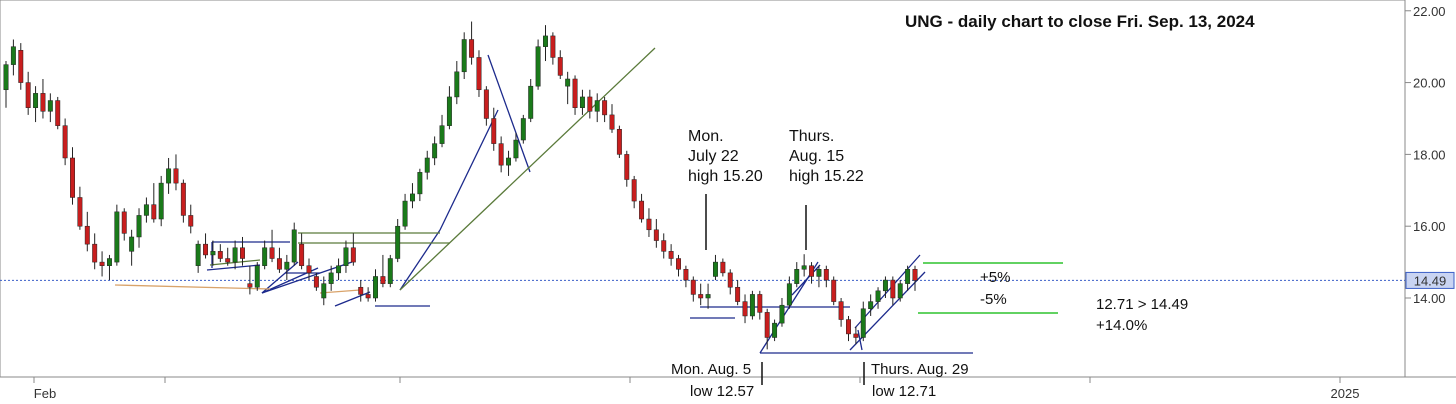  I want to click on x-tick-label: Feb, so click(45, 393).